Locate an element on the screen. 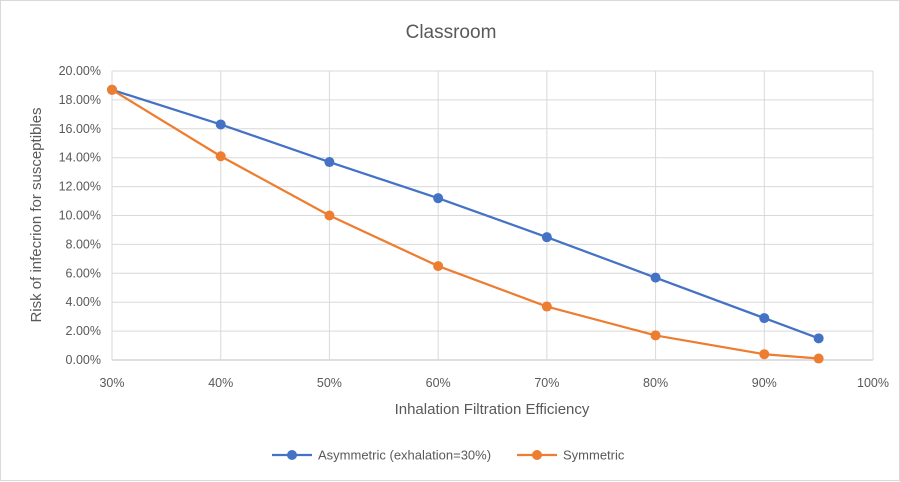 Image resolution: width=900 pixels, height=482 pixels. x-tick-label: 70% is located at coordinates (546, 383).